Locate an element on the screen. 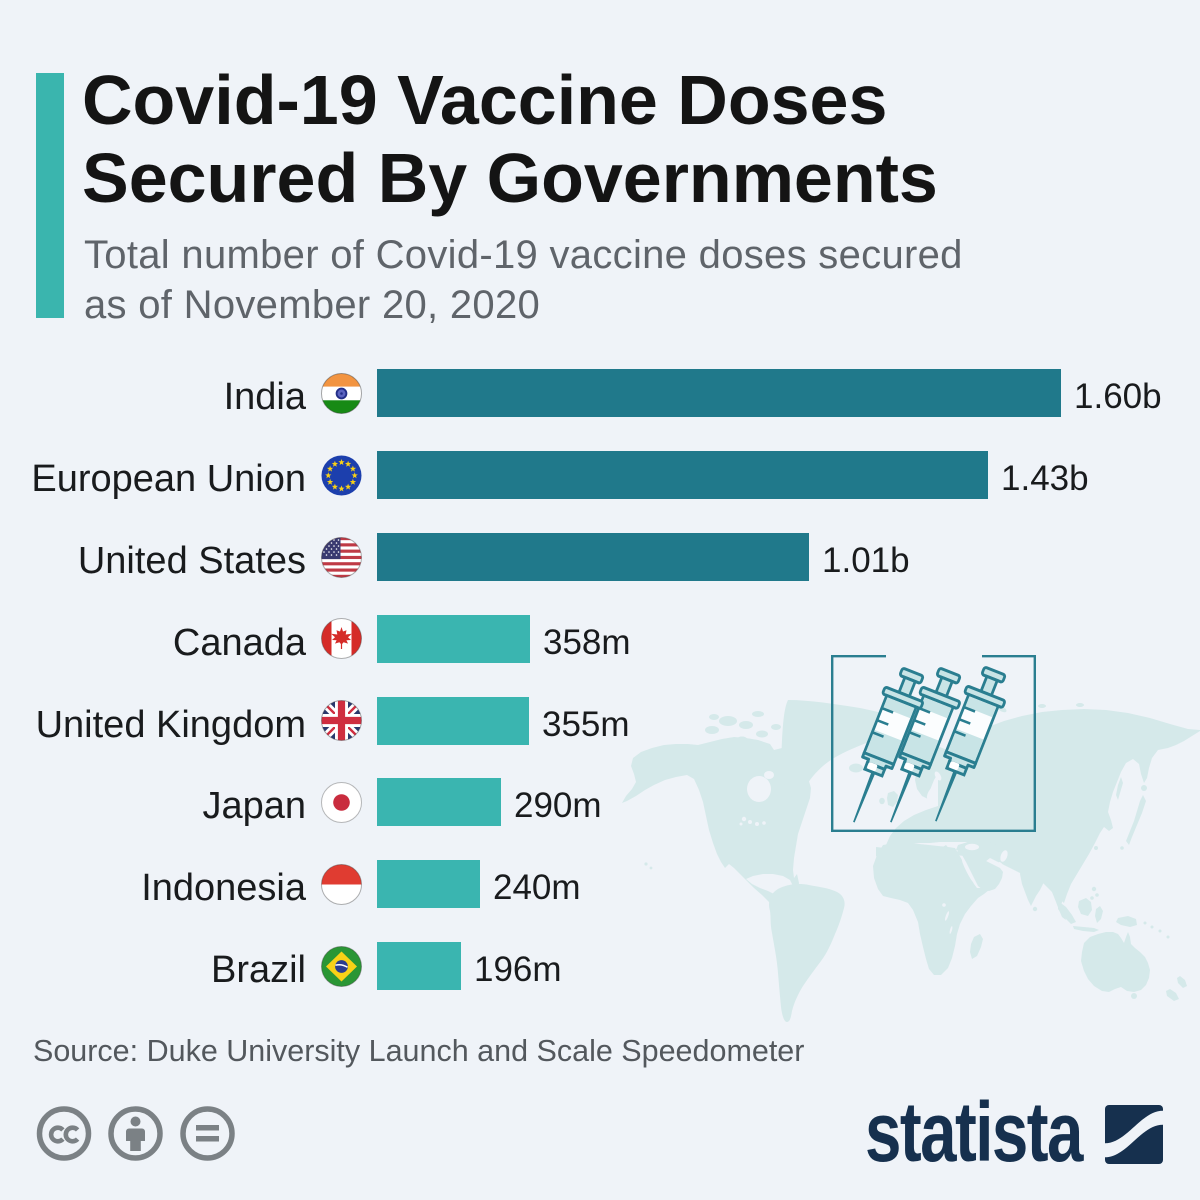 The width and height of the screenshot is (1200, 1200). svg-text: statista is located at coordinates (974, 1135).